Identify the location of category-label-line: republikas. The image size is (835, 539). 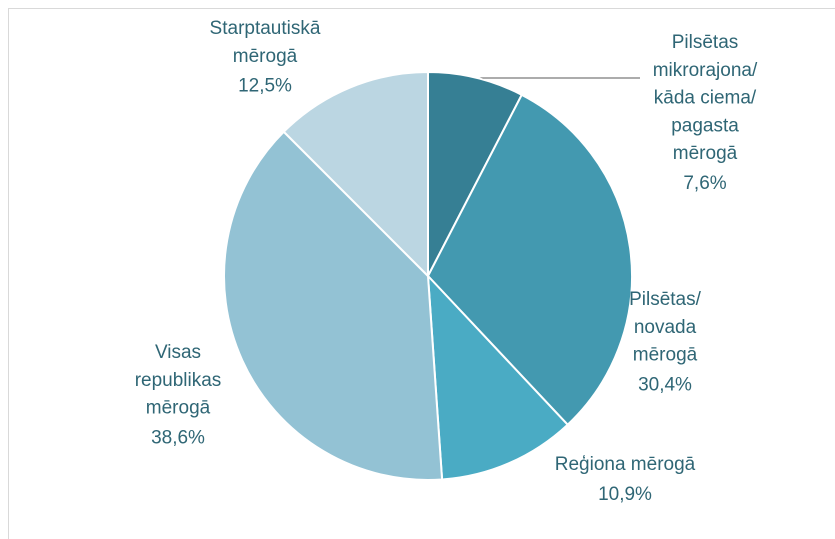
(178, 380).